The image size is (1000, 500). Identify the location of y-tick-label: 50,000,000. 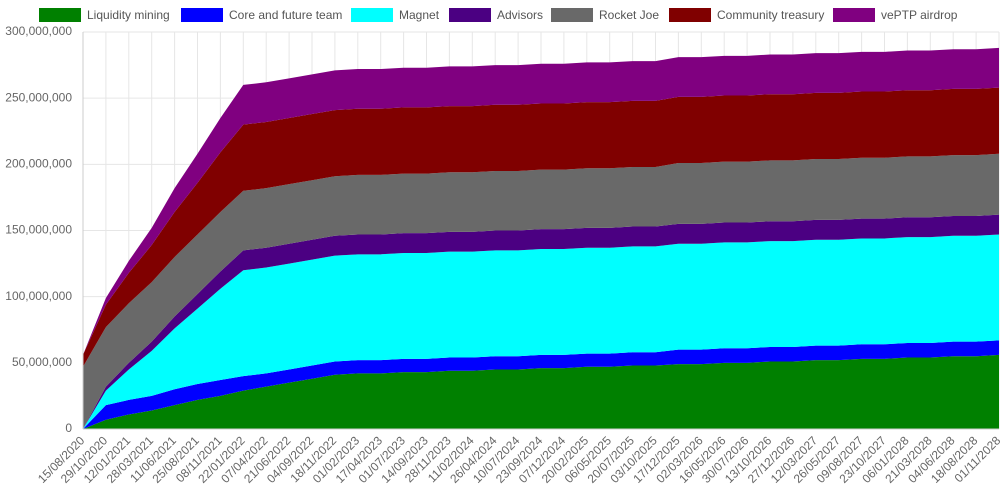
(42, 362).